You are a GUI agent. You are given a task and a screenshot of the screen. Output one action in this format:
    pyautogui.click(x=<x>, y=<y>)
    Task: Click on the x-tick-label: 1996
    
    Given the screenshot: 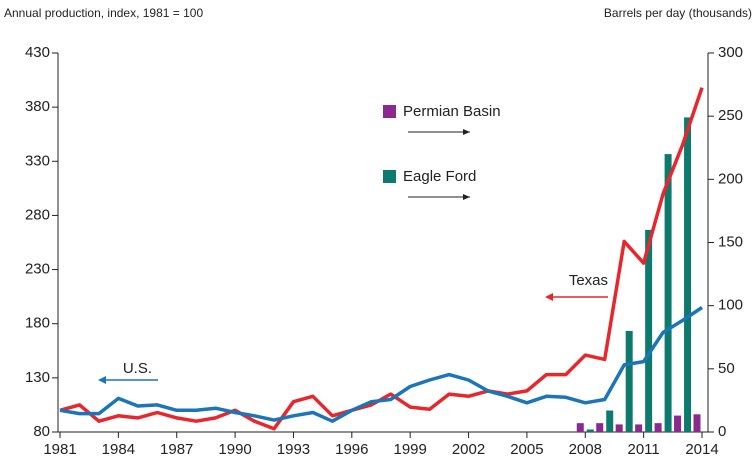 What is the action you would take?
    pyautogui.click(x=351, y=449)
    